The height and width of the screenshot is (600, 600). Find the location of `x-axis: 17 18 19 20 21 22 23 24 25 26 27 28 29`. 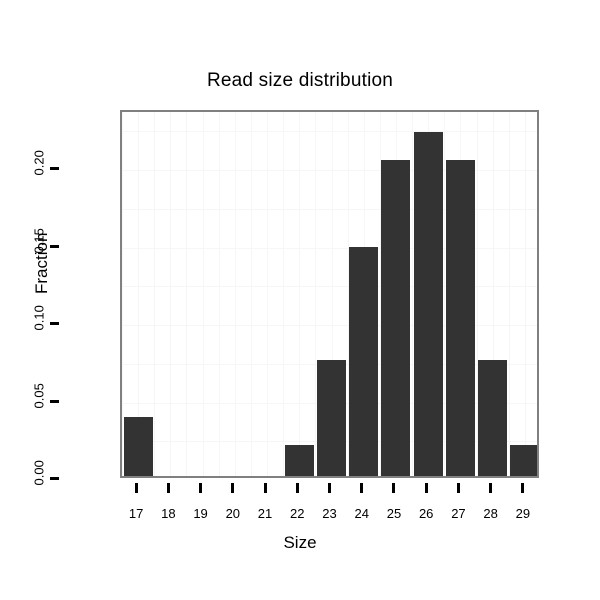

x-axis: 17 18 19 20 21 22 23 24 25 26 27 28 29 is located at coordinates (329, 508).